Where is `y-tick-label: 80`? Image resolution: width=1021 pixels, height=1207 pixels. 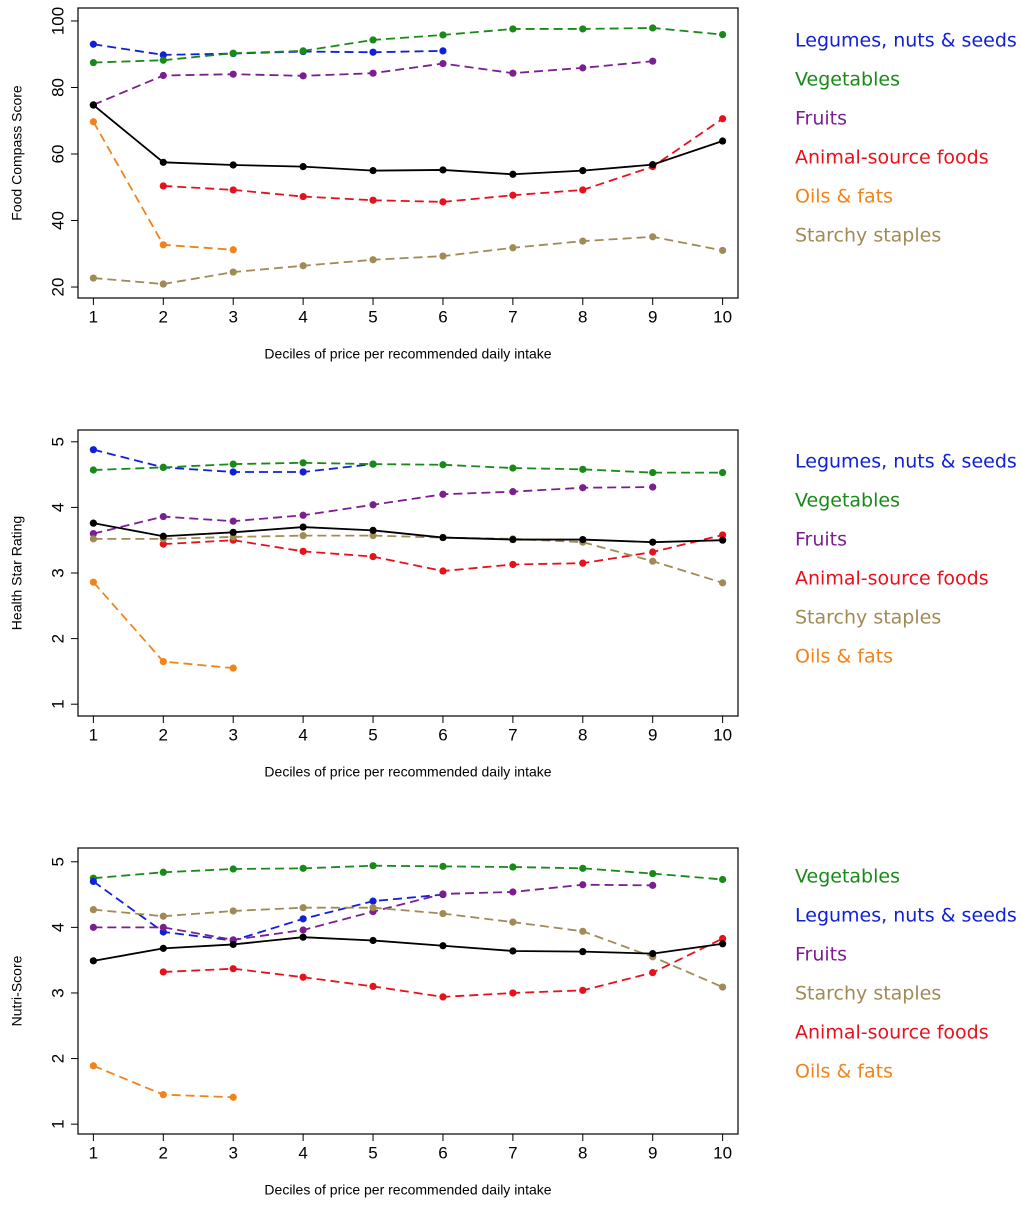 y-tick-label: 80 is located at coordinates (57, 87).